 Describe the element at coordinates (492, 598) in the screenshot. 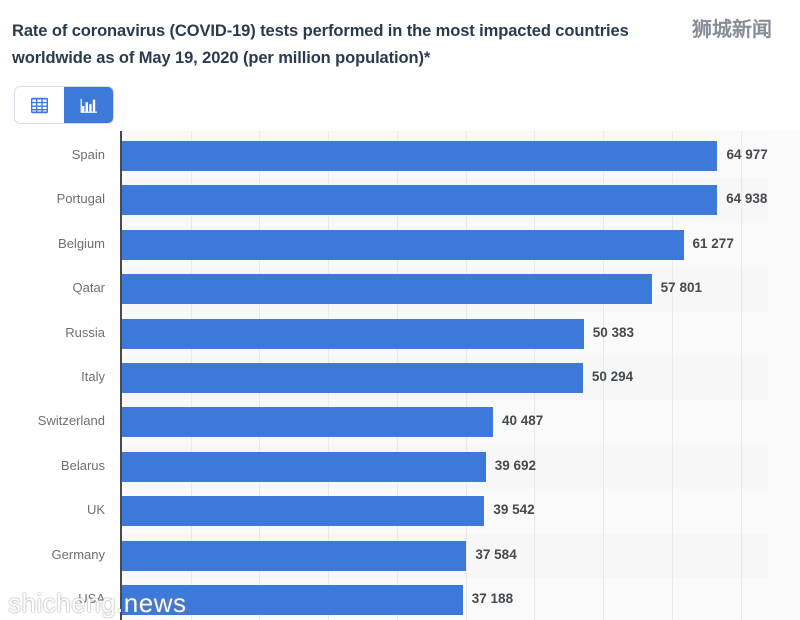

I see `bar-value-label: 37 188` at that location.